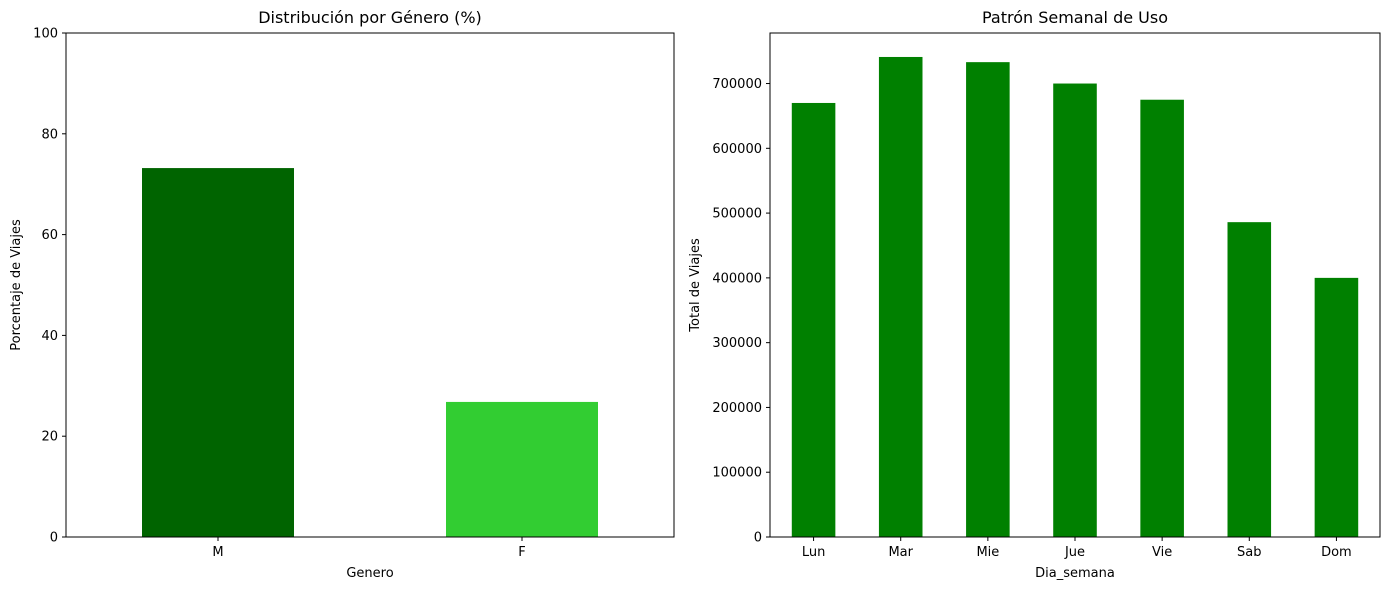 The image size is (1389, 590). Describe the element at coordinates (1249, 552) in the screenshot. I see `x-tick-label: Sab` at that location.